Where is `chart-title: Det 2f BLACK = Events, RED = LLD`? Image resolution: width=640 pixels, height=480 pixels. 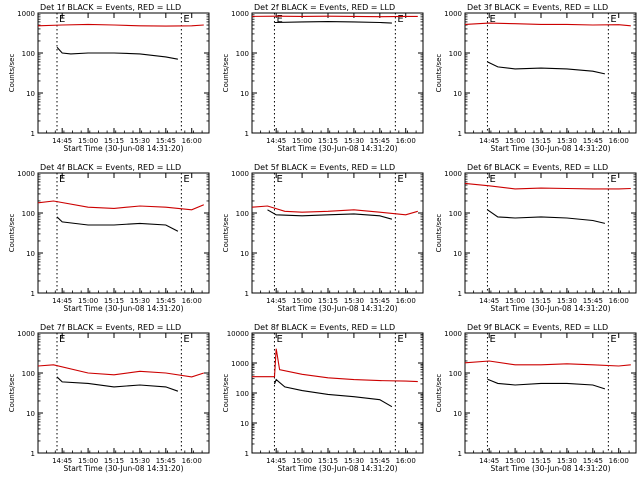
chart-title: Det 2f BLACK = Events, RED = LLD is located at coordinates (324, 7).